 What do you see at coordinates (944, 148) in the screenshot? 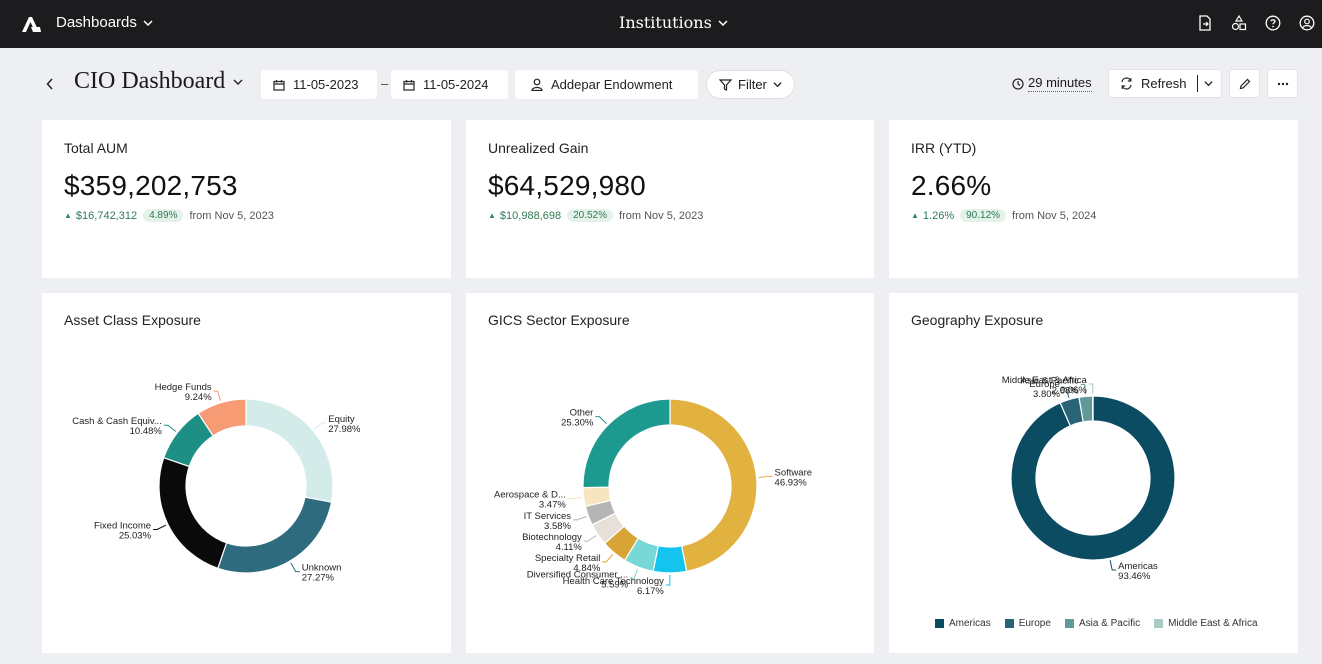
I see `kpi-label: IRR (YTD)` at bounding box center [944, 148].